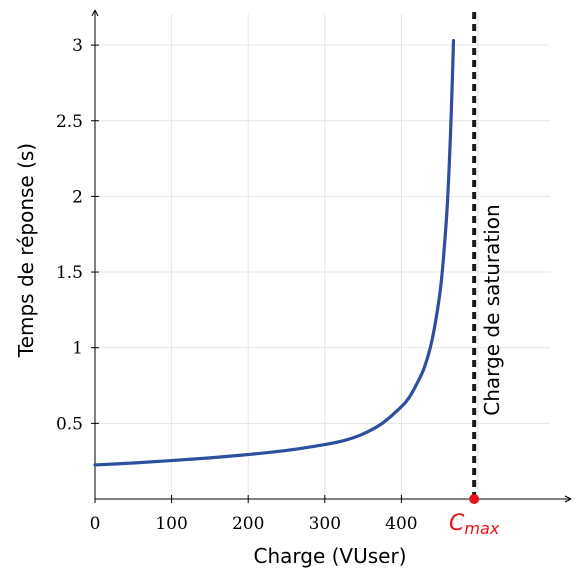 The width and height of the screenshot is (577, 574). I want to click on x-tick-label: 200, so click(248, 524).